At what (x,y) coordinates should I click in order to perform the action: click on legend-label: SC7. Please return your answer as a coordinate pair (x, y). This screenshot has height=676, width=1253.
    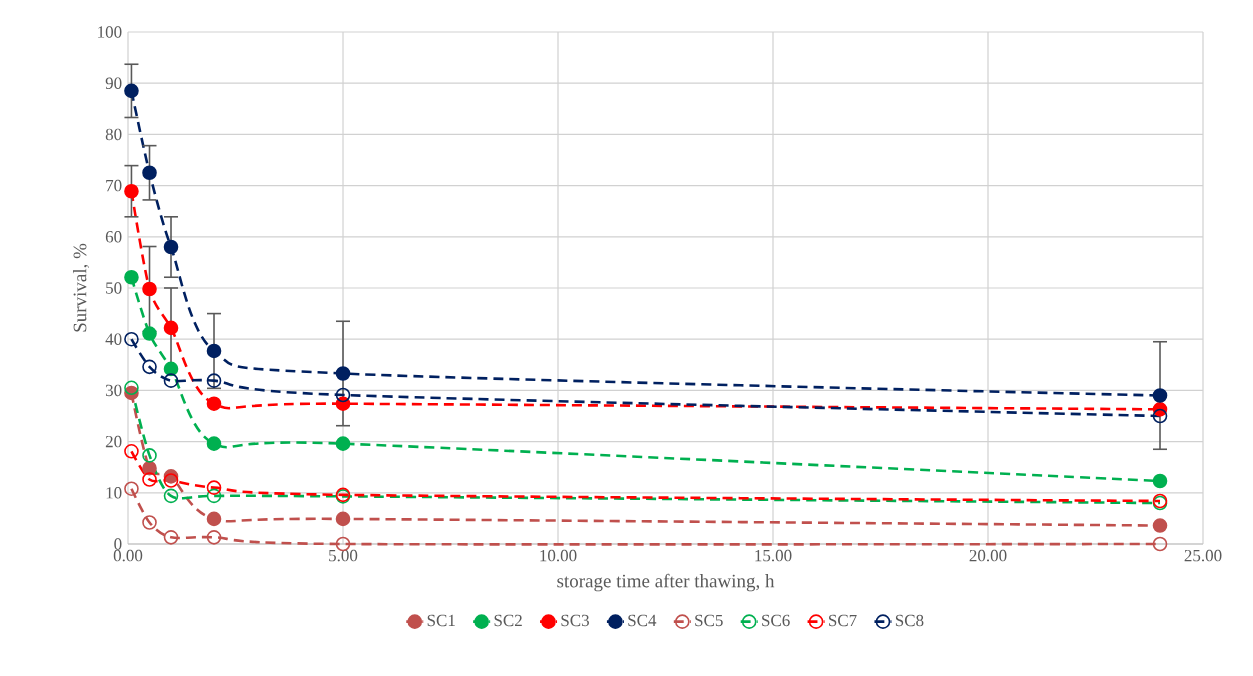
    Looking at the image, I should click on (843, 620).